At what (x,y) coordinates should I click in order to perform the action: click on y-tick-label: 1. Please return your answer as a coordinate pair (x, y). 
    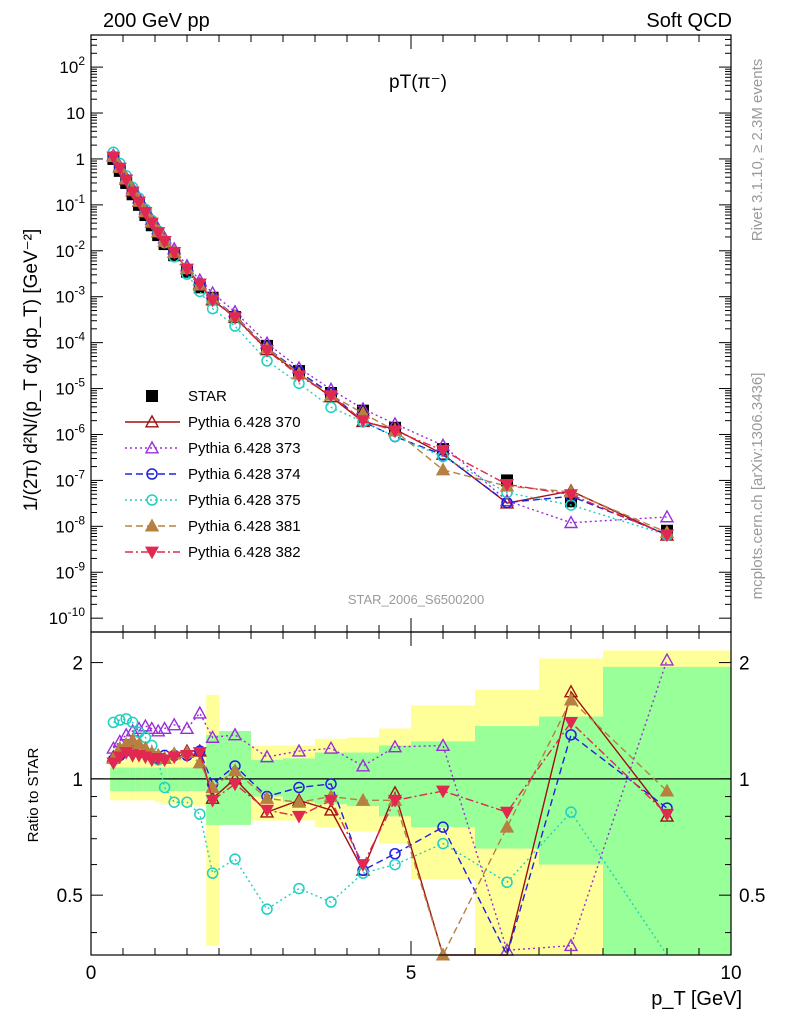
    Looking at the image, I should click on (80, 159).